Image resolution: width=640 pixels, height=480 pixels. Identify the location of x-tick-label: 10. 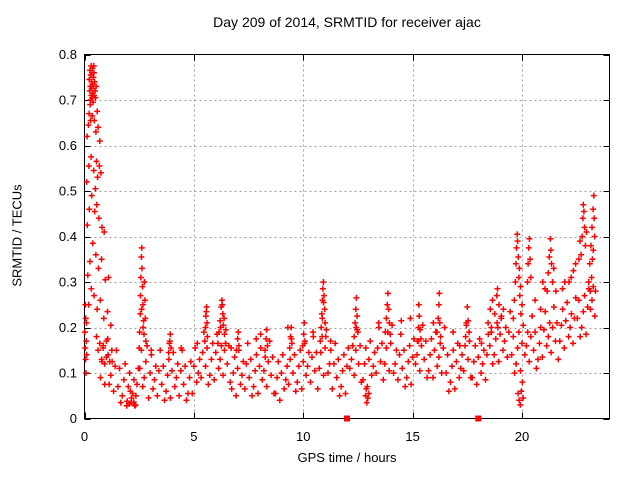
(303, 436).